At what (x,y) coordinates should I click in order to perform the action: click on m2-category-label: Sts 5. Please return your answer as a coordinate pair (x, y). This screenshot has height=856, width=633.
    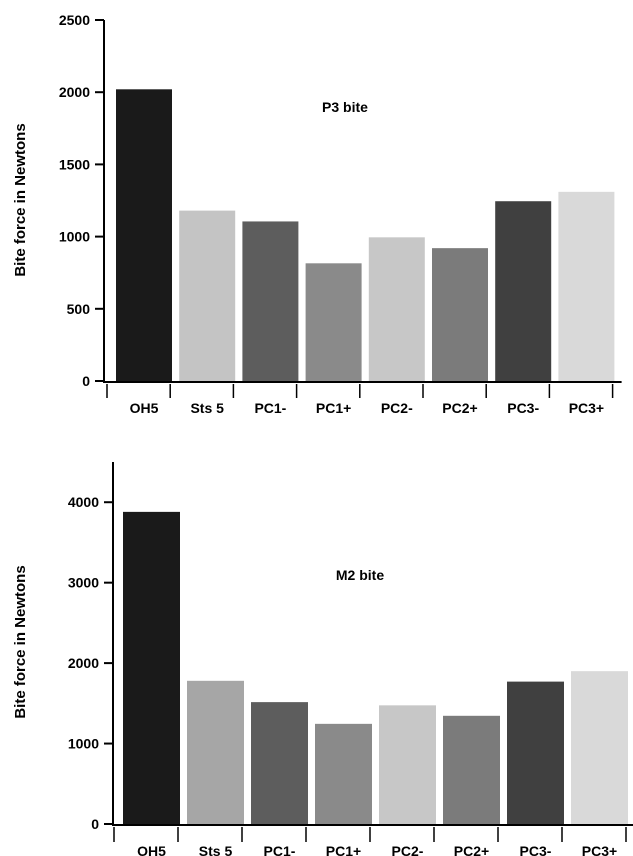
    Looking at the image, I should click on (216, 849).